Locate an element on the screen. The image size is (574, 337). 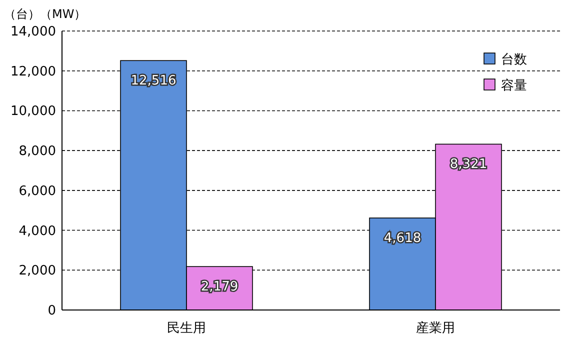
data-label: 4,618 is located at coordinates (403, 238).